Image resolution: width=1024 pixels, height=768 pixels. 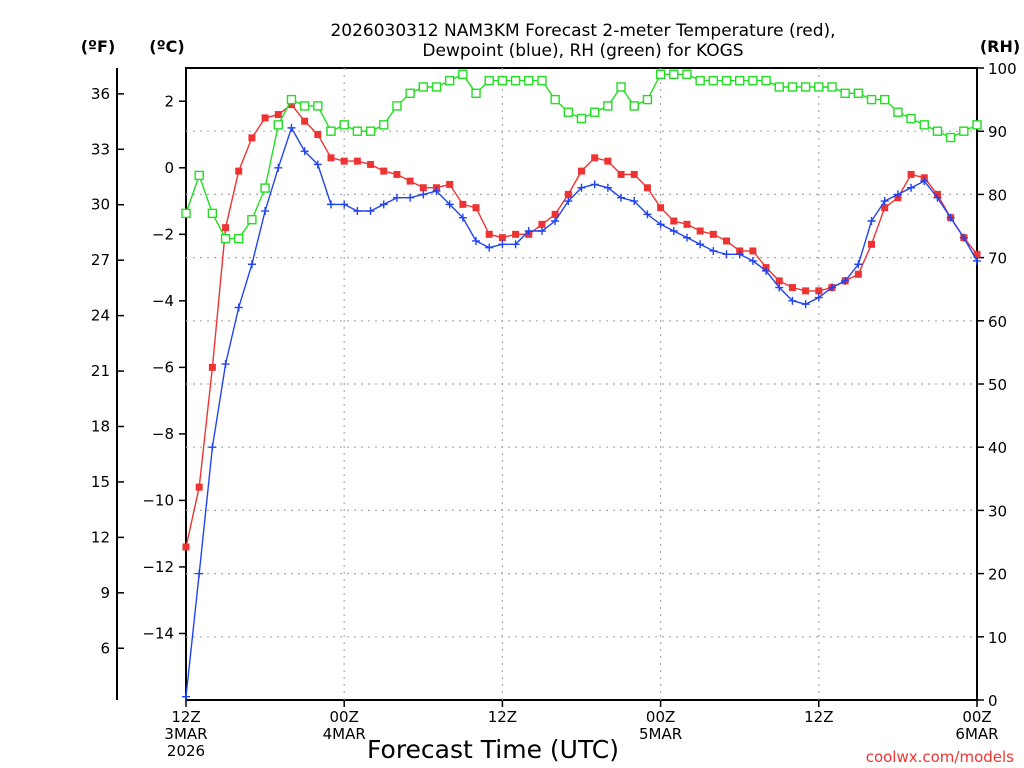 I want to click on rh-unit-label: (RH), so click(x=1000, y=46).